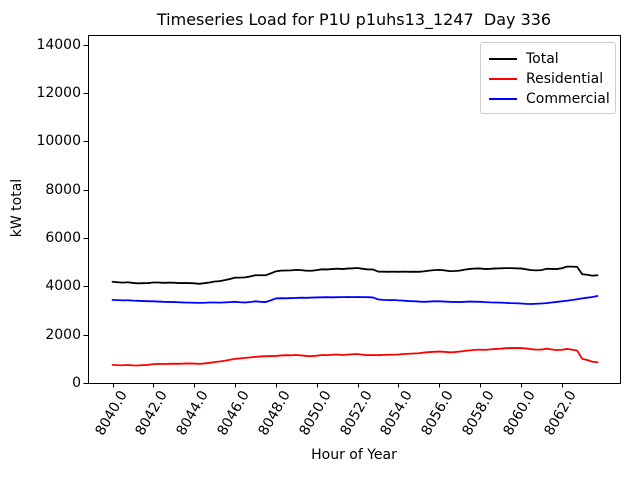 The height and width of the screenshot is (480, 640). Describe the element at coordinates (355, 300) in the screenshot. I see `series-line-commercial` at that location.